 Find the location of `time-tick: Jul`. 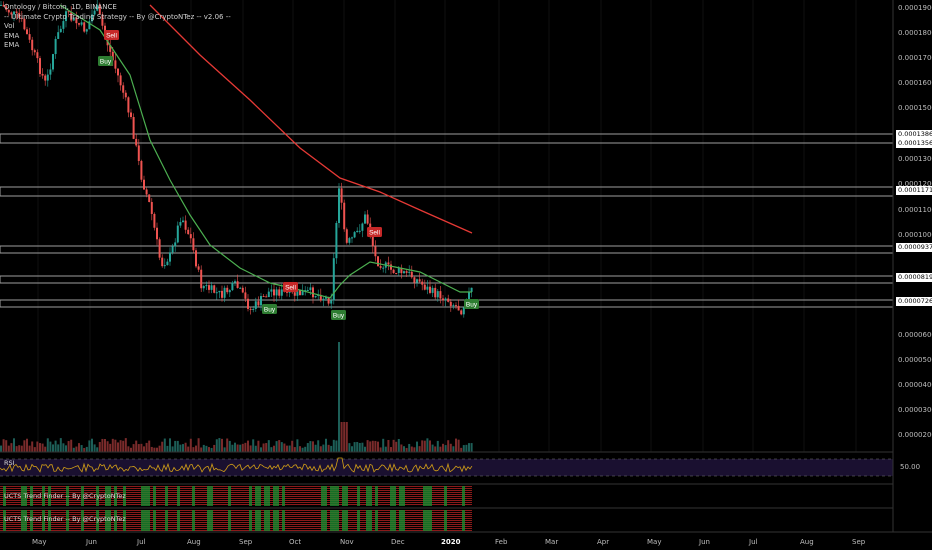

time-tick: Jul is located at coordinates (753, 542).